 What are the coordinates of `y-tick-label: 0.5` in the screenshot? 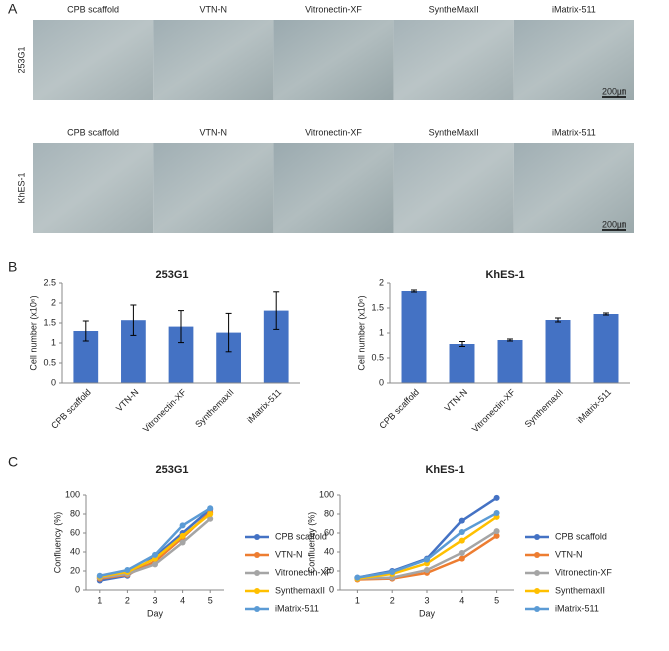 It's located at (49, 362).